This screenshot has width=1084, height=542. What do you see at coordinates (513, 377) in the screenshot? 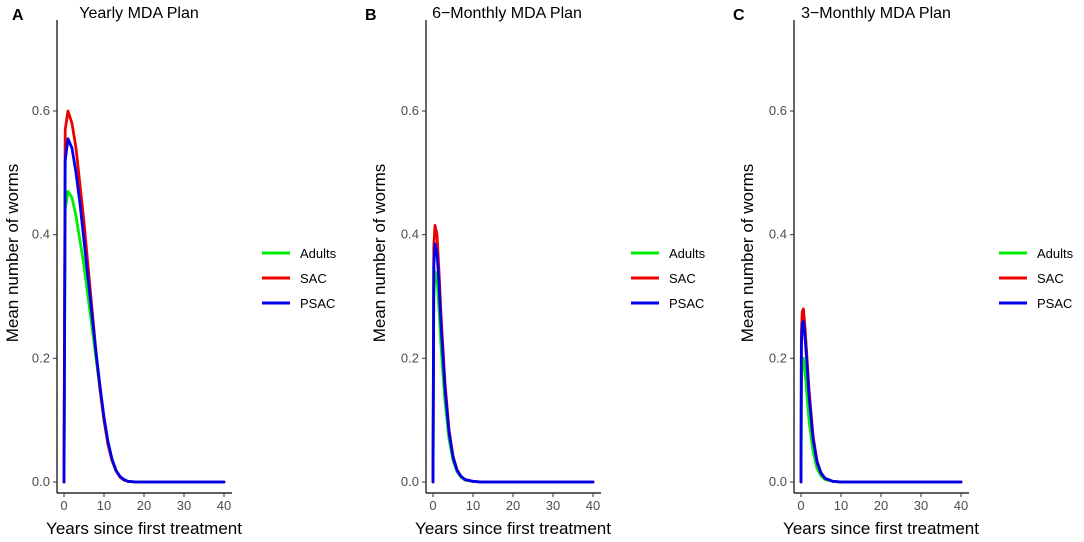
I see `panel-b-series-adults` at bounding box center [513, 377].